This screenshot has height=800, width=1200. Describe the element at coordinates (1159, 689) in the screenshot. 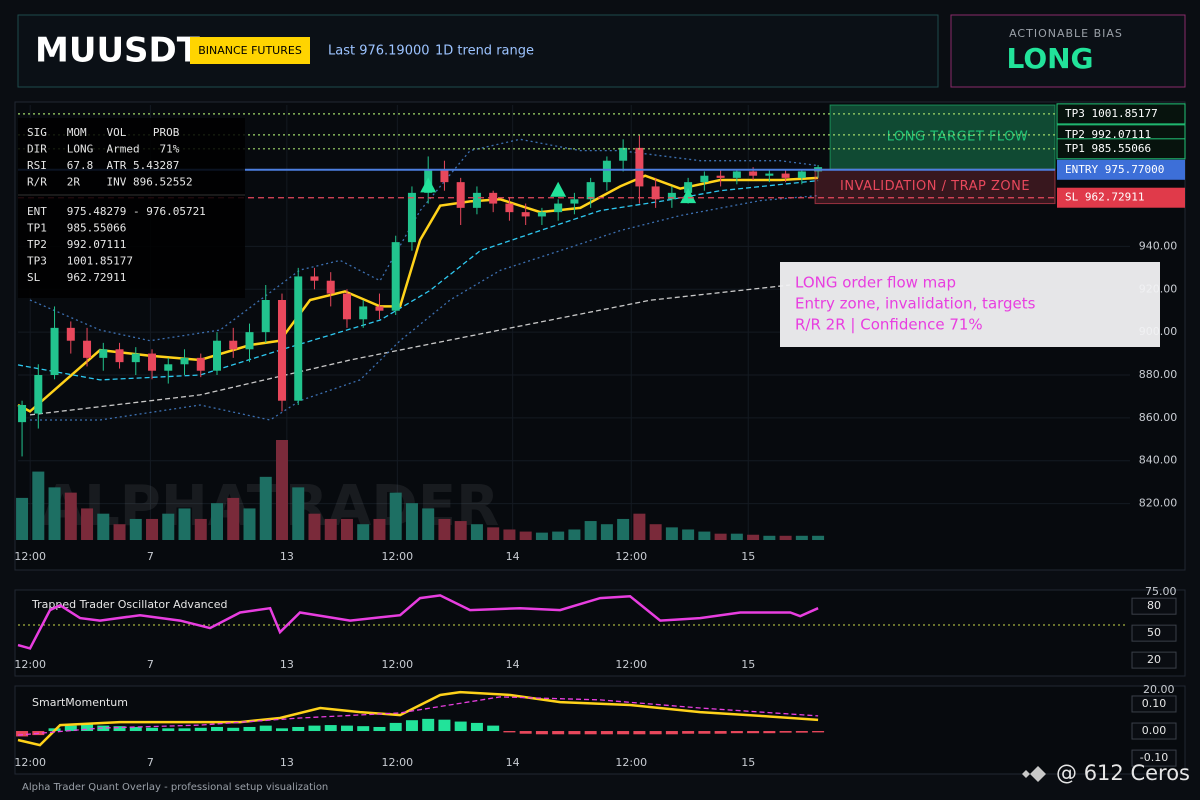

I see `scale-note: 20.00` at that location.